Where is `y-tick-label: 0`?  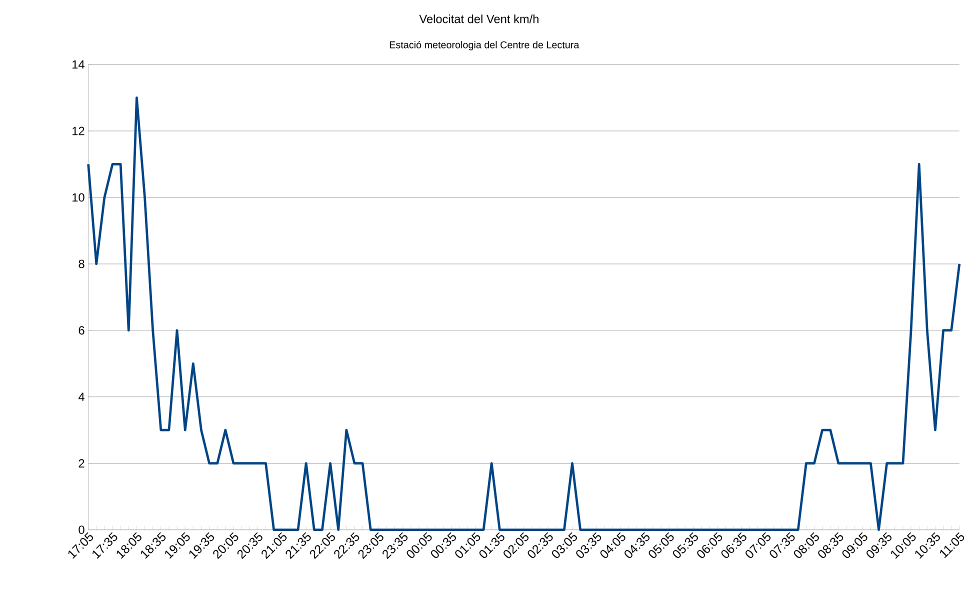
y-tick-label: 0 is located at coordinates (81, 529).